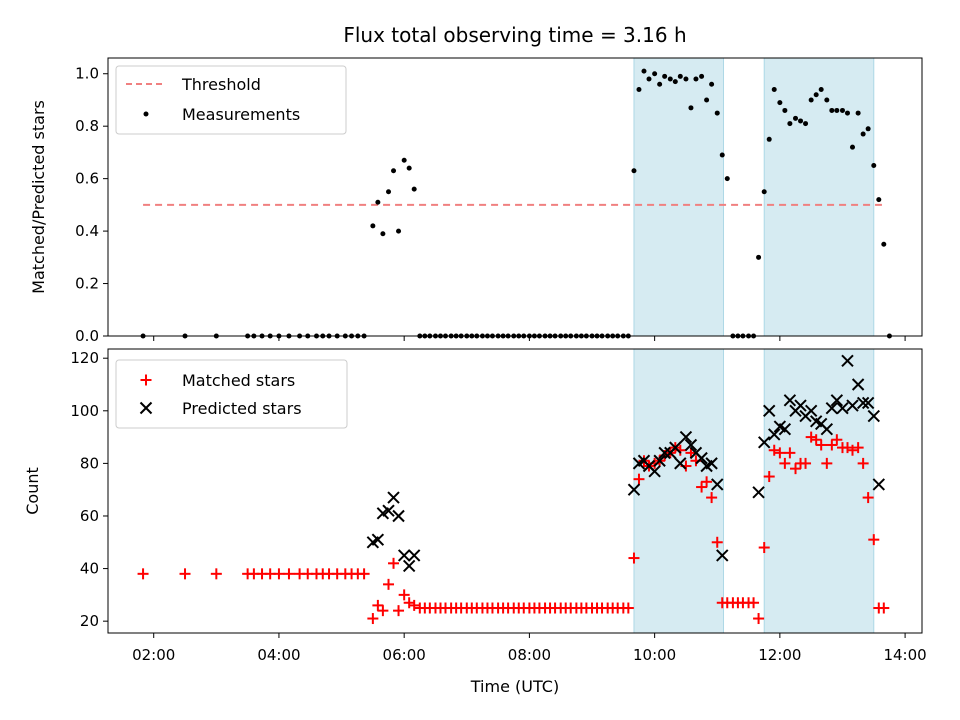  Describe the element at coordinates (238, 380) in the screenshot. I see `legend-matched-label: Matched stars` at that location.